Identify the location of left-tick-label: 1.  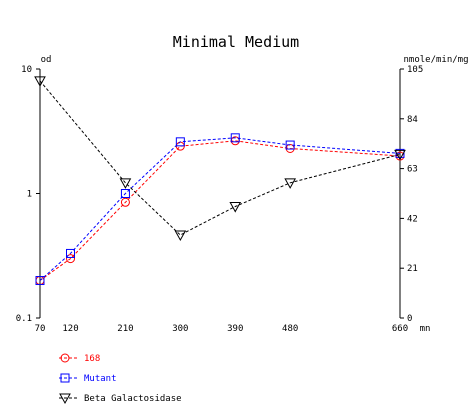
(29, 195).